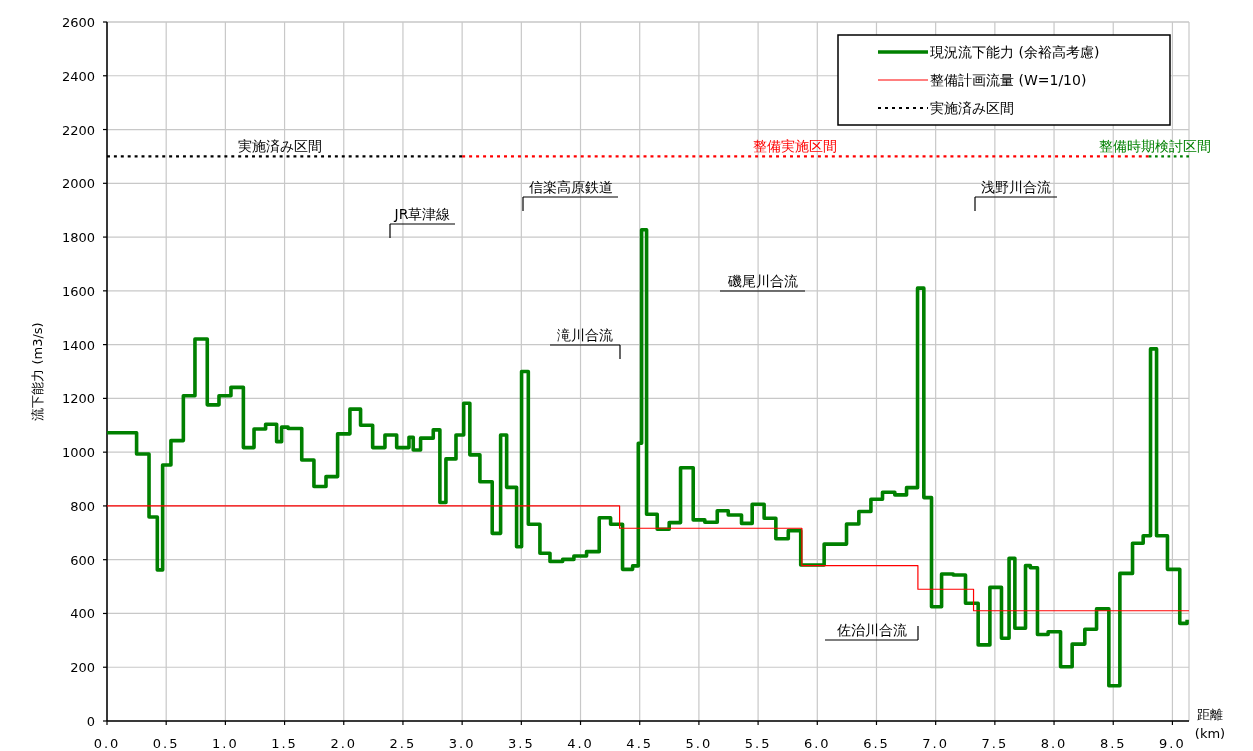 This screenshot has width=1253, height=751. Describe the element at coordinates (972, 108) in the screenshot. I see `legend-label: 実施済み区間` at that location.